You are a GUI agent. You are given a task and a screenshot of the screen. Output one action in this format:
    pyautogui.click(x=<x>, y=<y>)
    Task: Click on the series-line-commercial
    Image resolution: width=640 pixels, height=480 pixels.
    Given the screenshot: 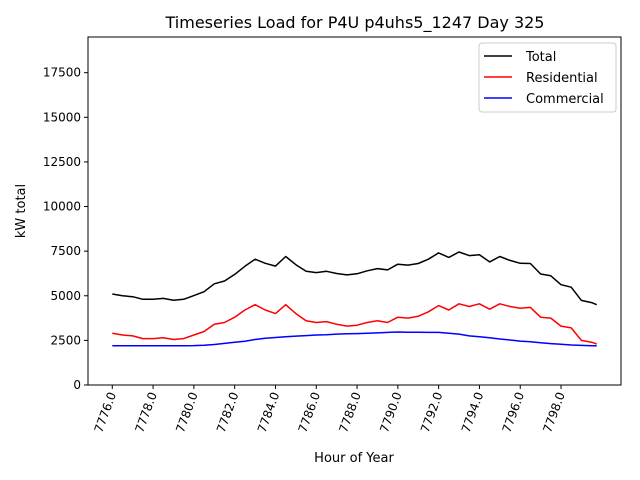 What is the action you would take?
    pyautogui.click(x=354, y=339)
    